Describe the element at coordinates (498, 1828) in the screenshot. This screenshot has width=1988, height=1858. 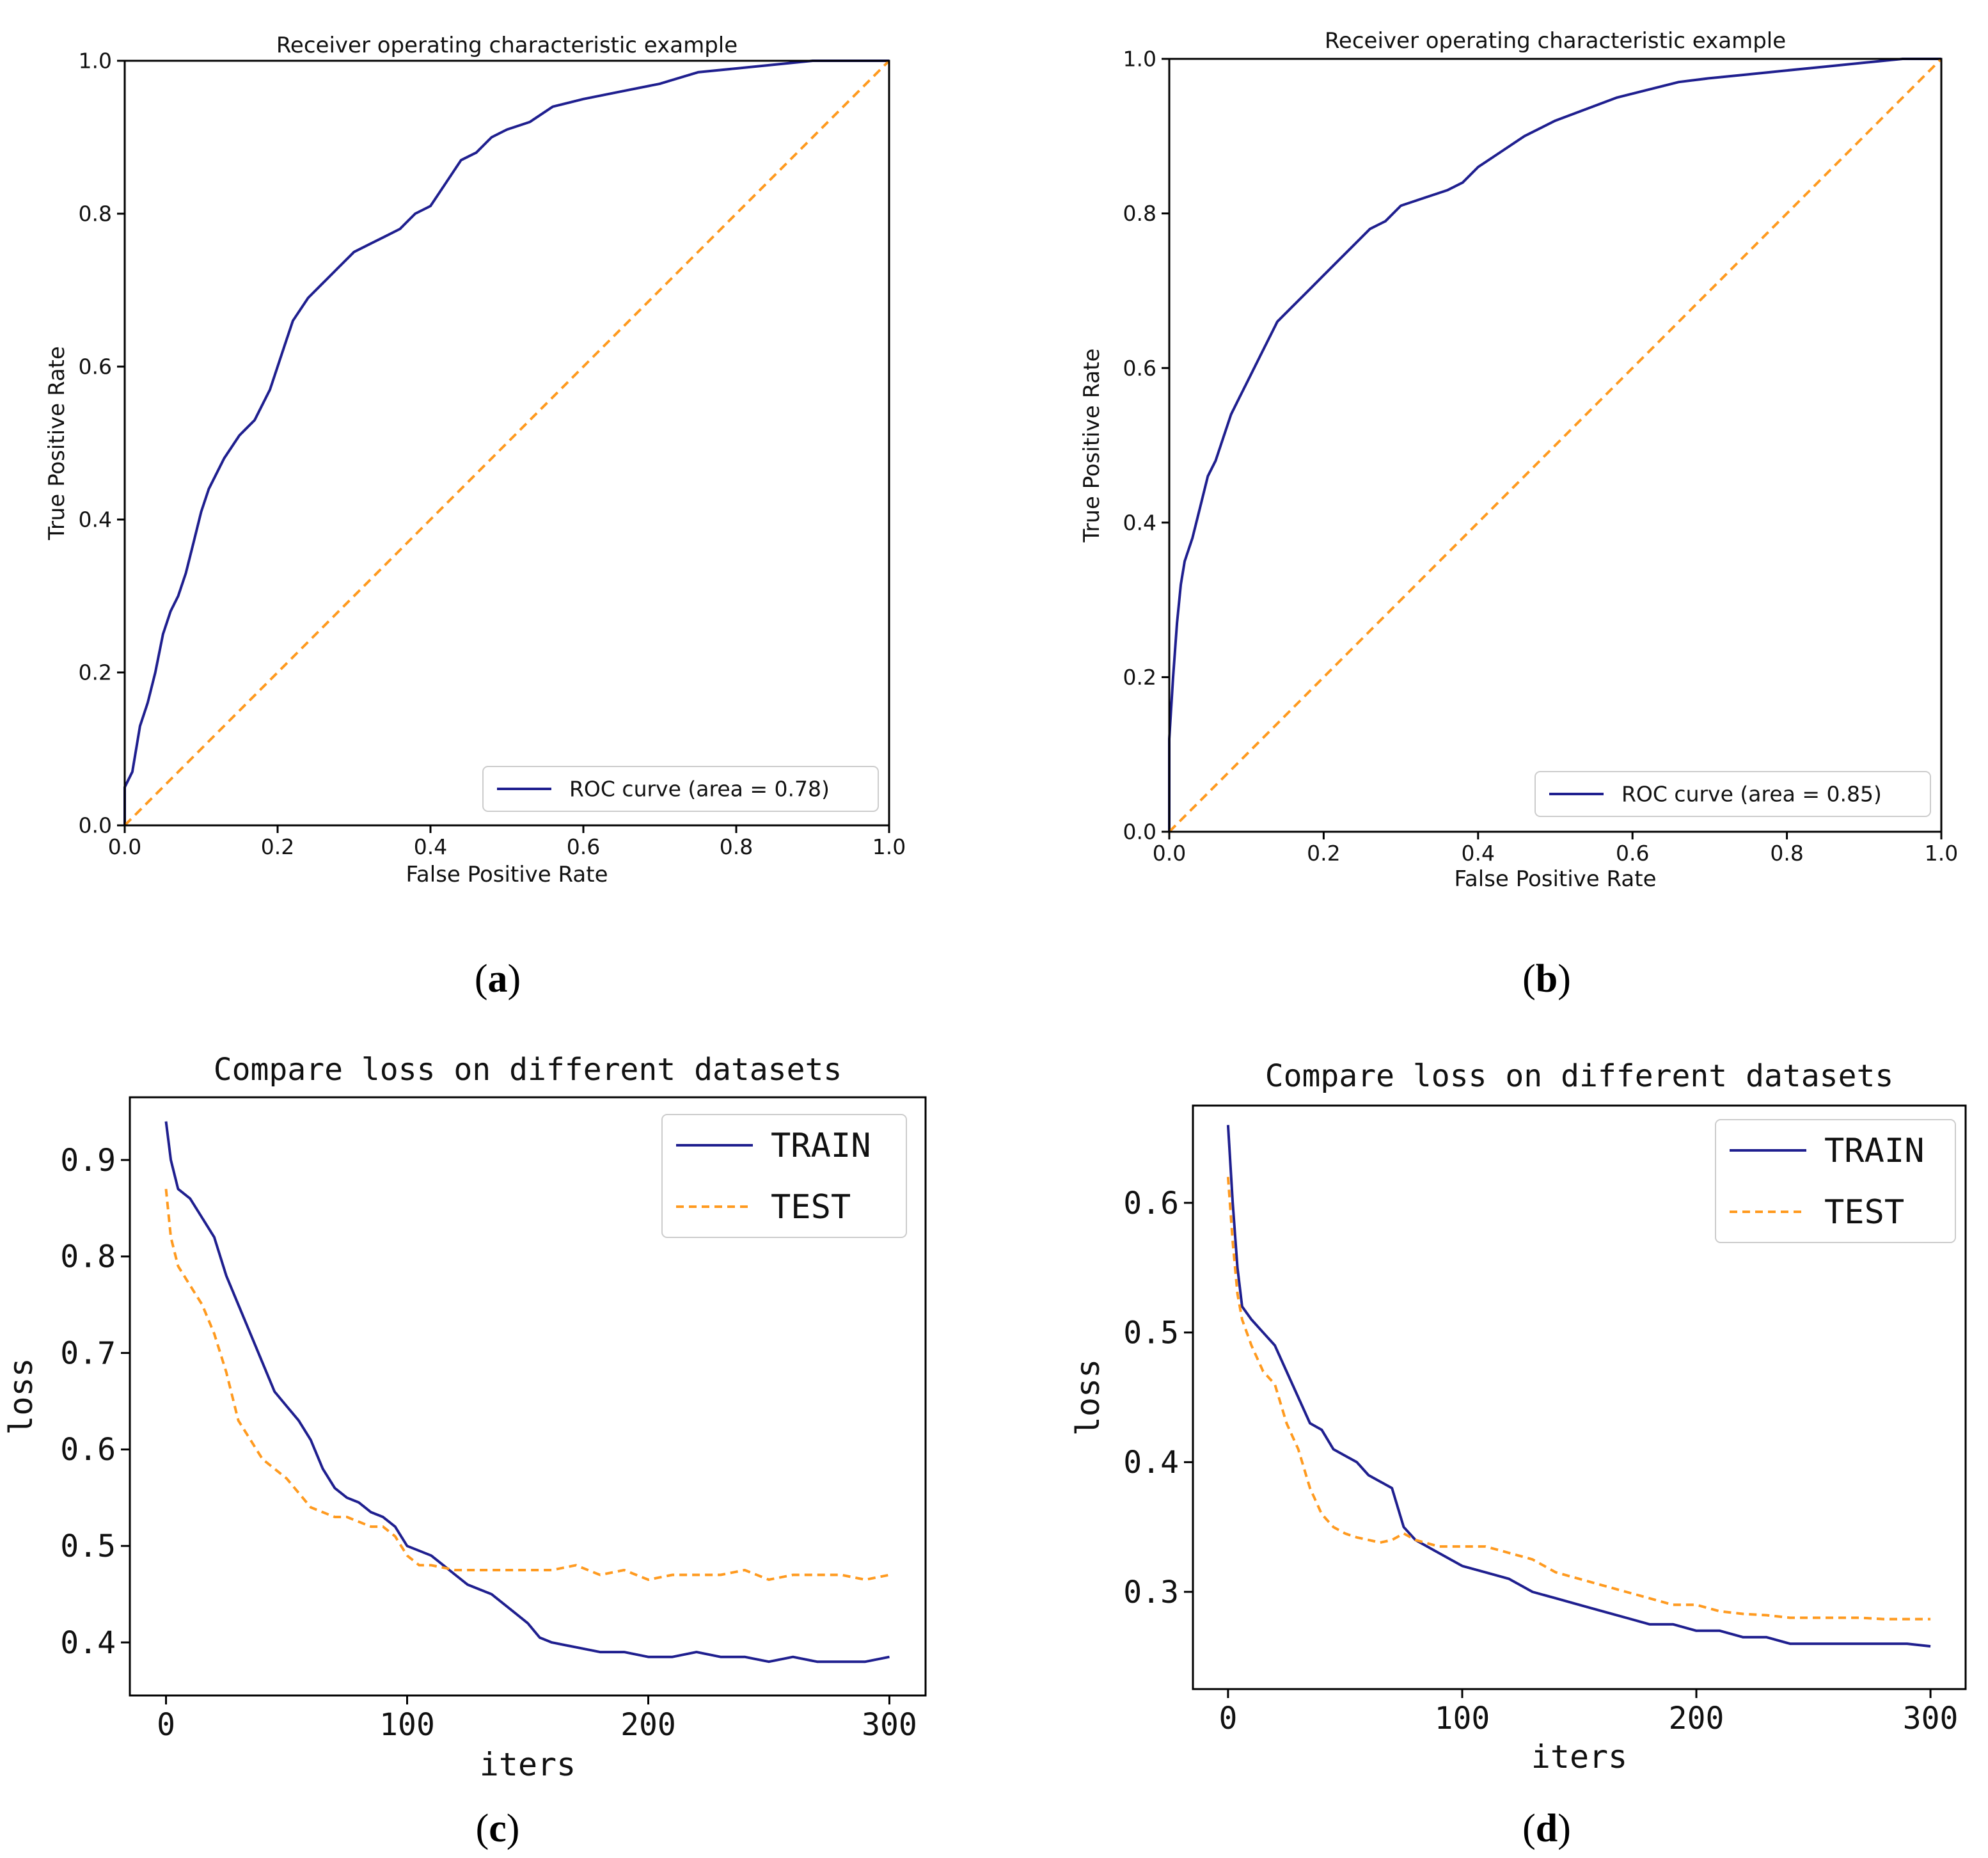
I see `panel-label-c: (c)` at that location.